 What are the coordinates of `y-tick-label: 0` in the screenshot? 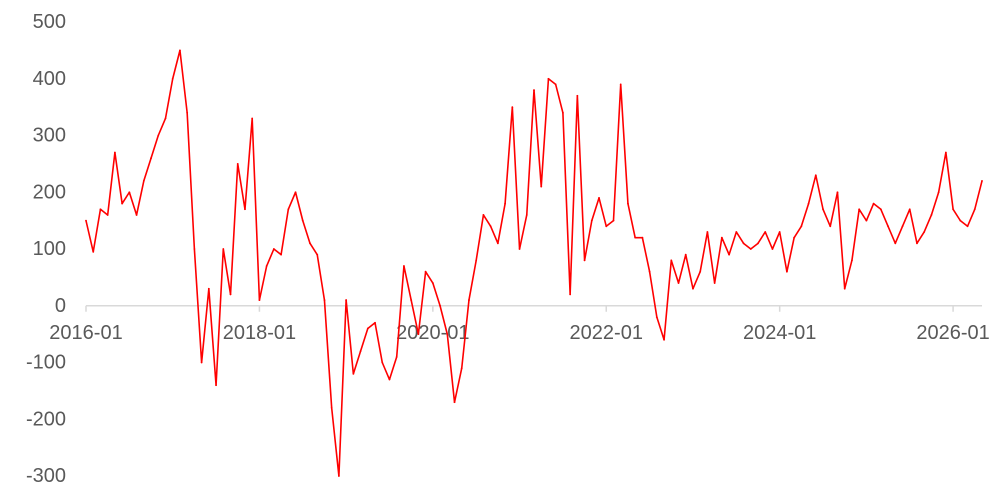 It's located at (60, 306).